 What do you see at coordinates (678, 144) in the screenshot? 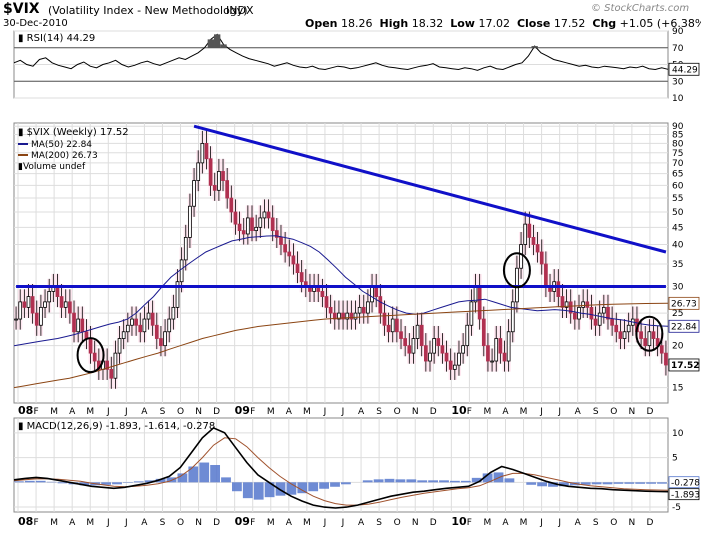
I see `price-tick-label: 80` at bounding box center [678, 144].